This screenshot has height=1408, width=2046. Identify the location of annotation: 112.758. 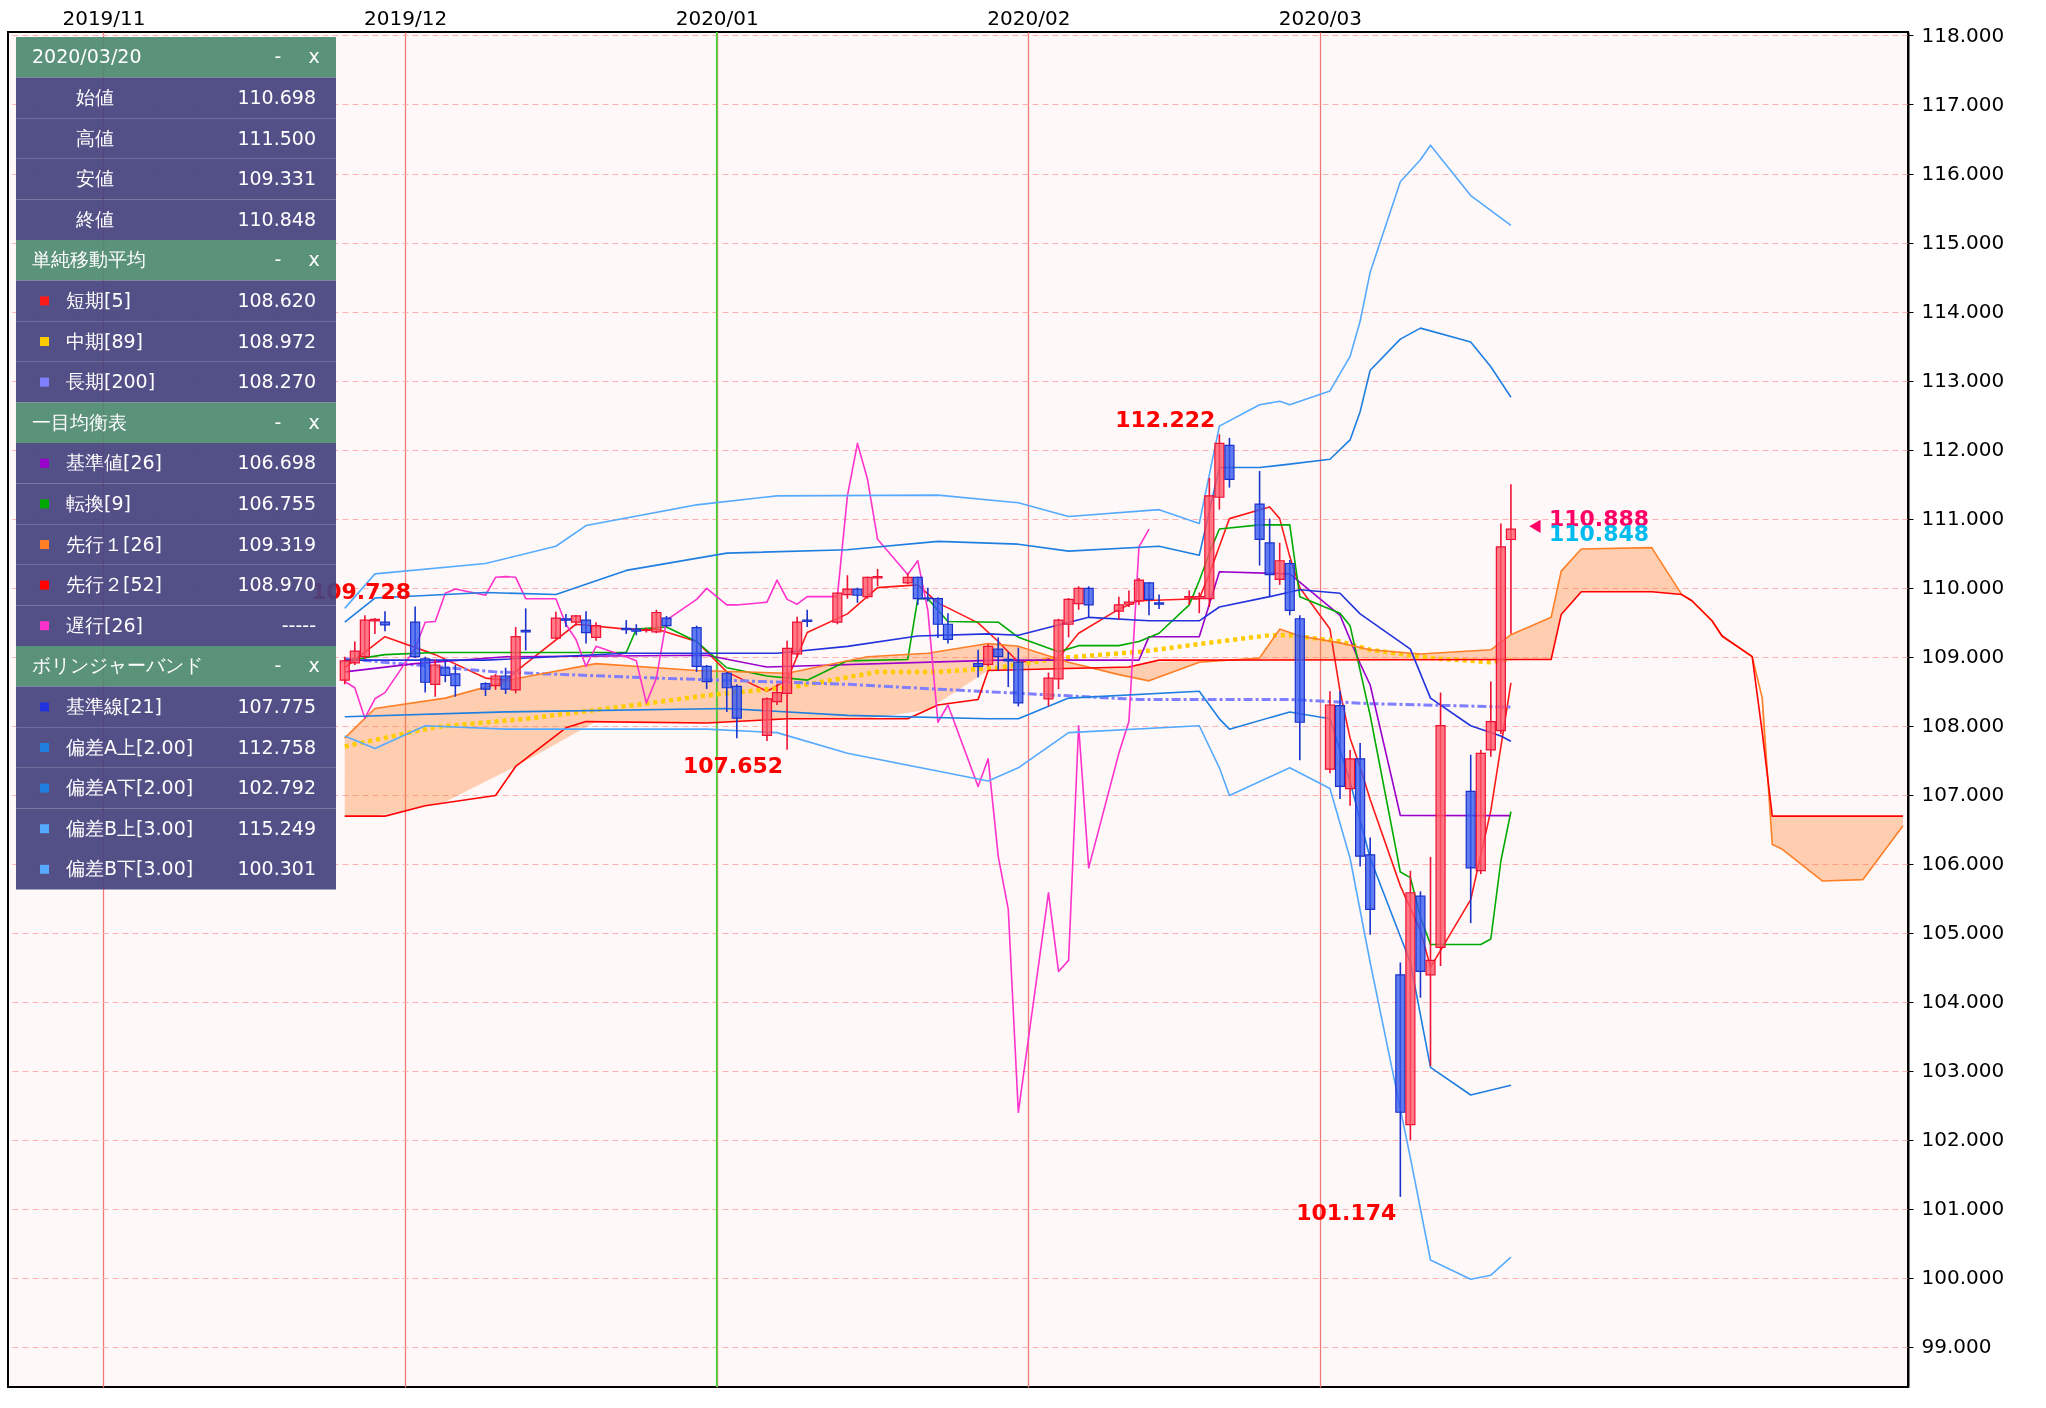
(276, 746).